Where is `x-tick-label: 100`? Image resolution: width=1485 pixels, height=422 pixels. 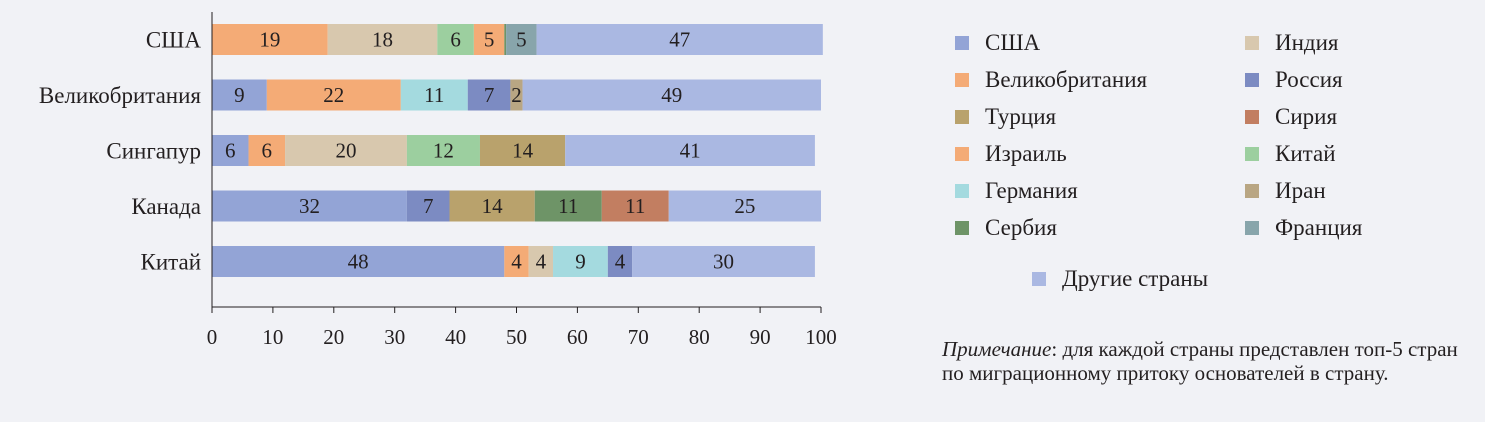 x-tick-label: 100 is located at coordinates (821, 337).